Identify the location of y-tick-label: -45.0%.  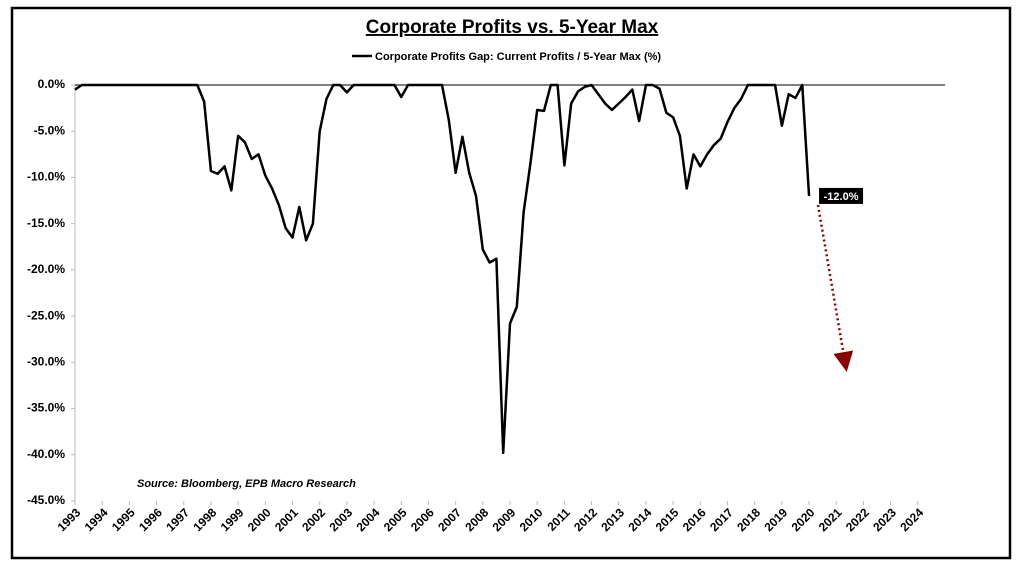
(46, 500).